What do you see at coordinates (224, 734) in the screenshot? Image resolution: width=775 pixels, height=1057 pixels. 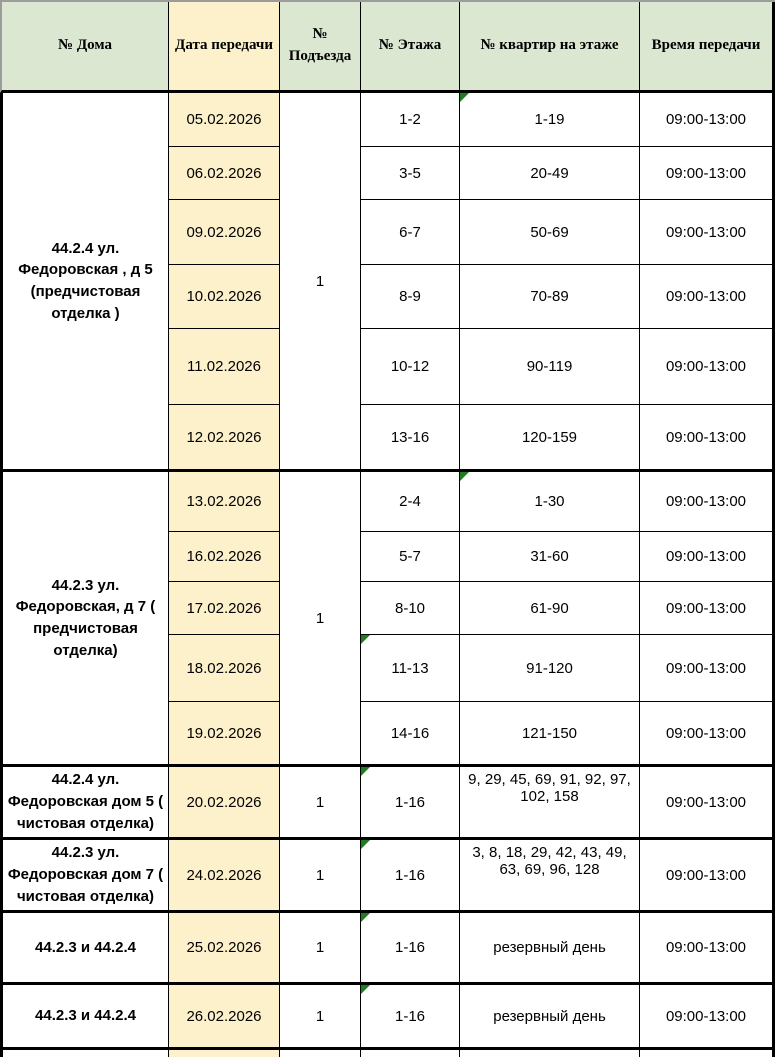 I see `date-cell: 19.02.2026` at bounding box center [224, 734].